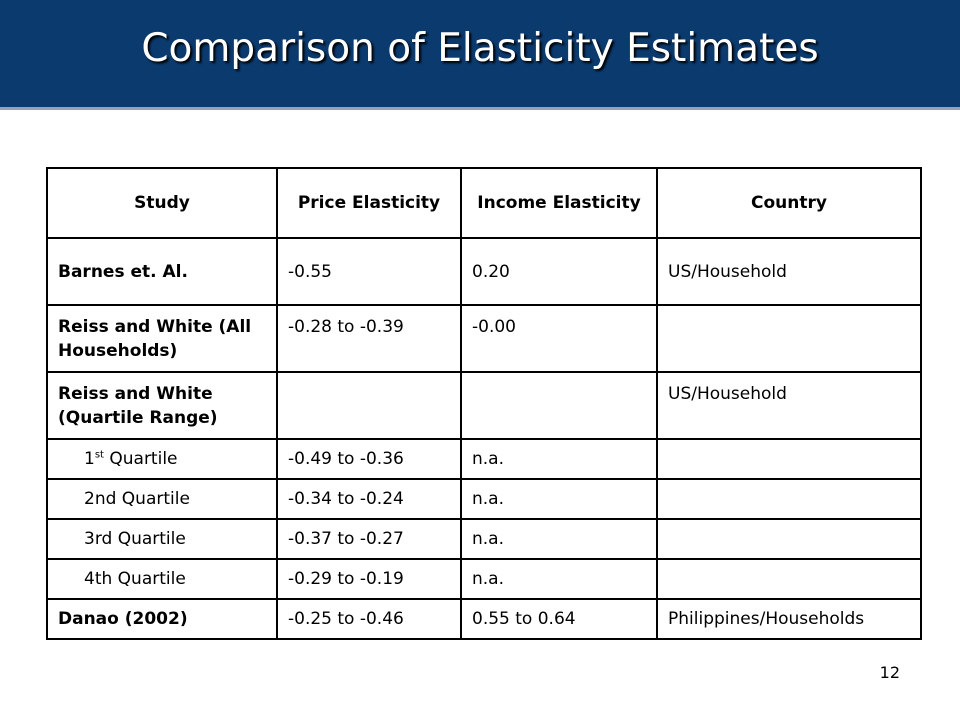 Image resolution: width=960 pixels, height=720 pixels. What do you see at coordinates (369, 499) in the screenshot?
I see `cell-price-elasticity: -0.34 to -0.24` at bounding box center [369, 499].